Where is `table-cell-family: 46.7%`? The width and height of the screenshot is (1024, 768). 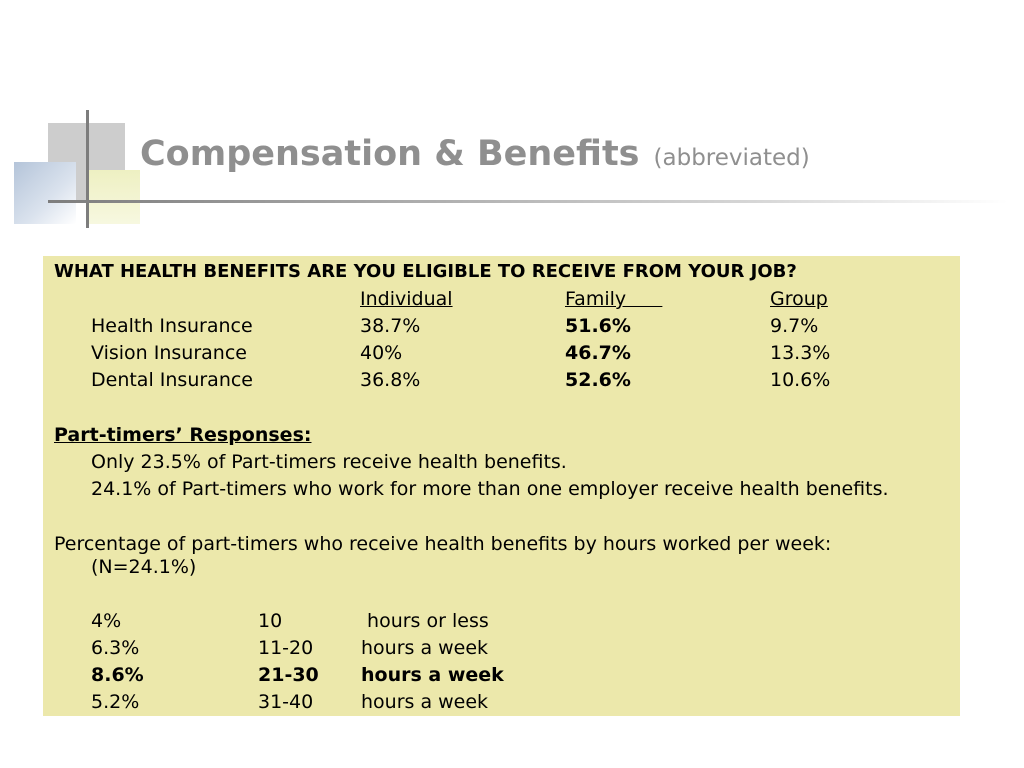
table-cell-family: 46.7% is located at coordinates (598, 353).